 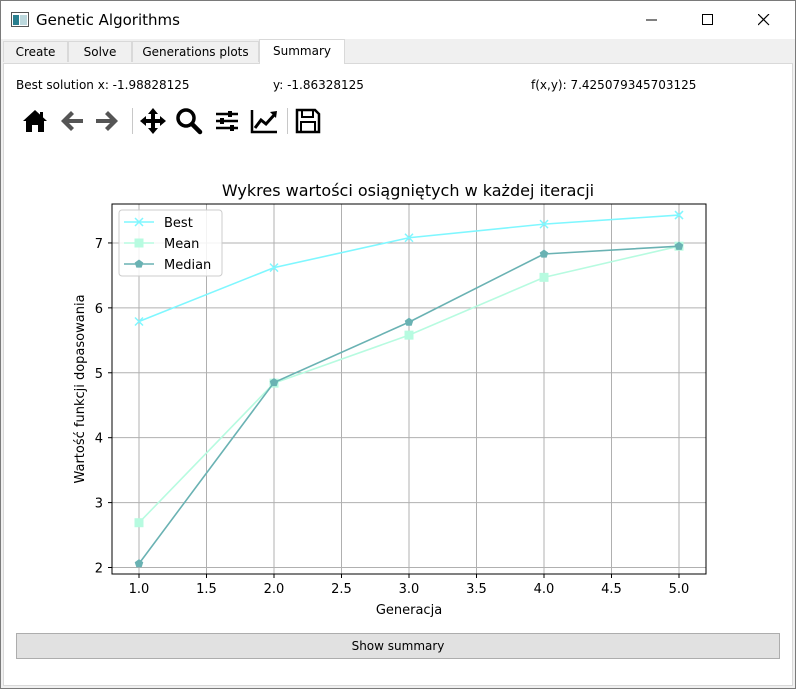 I want to click on x-tick-label: 2.5, so click(x=341, y=589).